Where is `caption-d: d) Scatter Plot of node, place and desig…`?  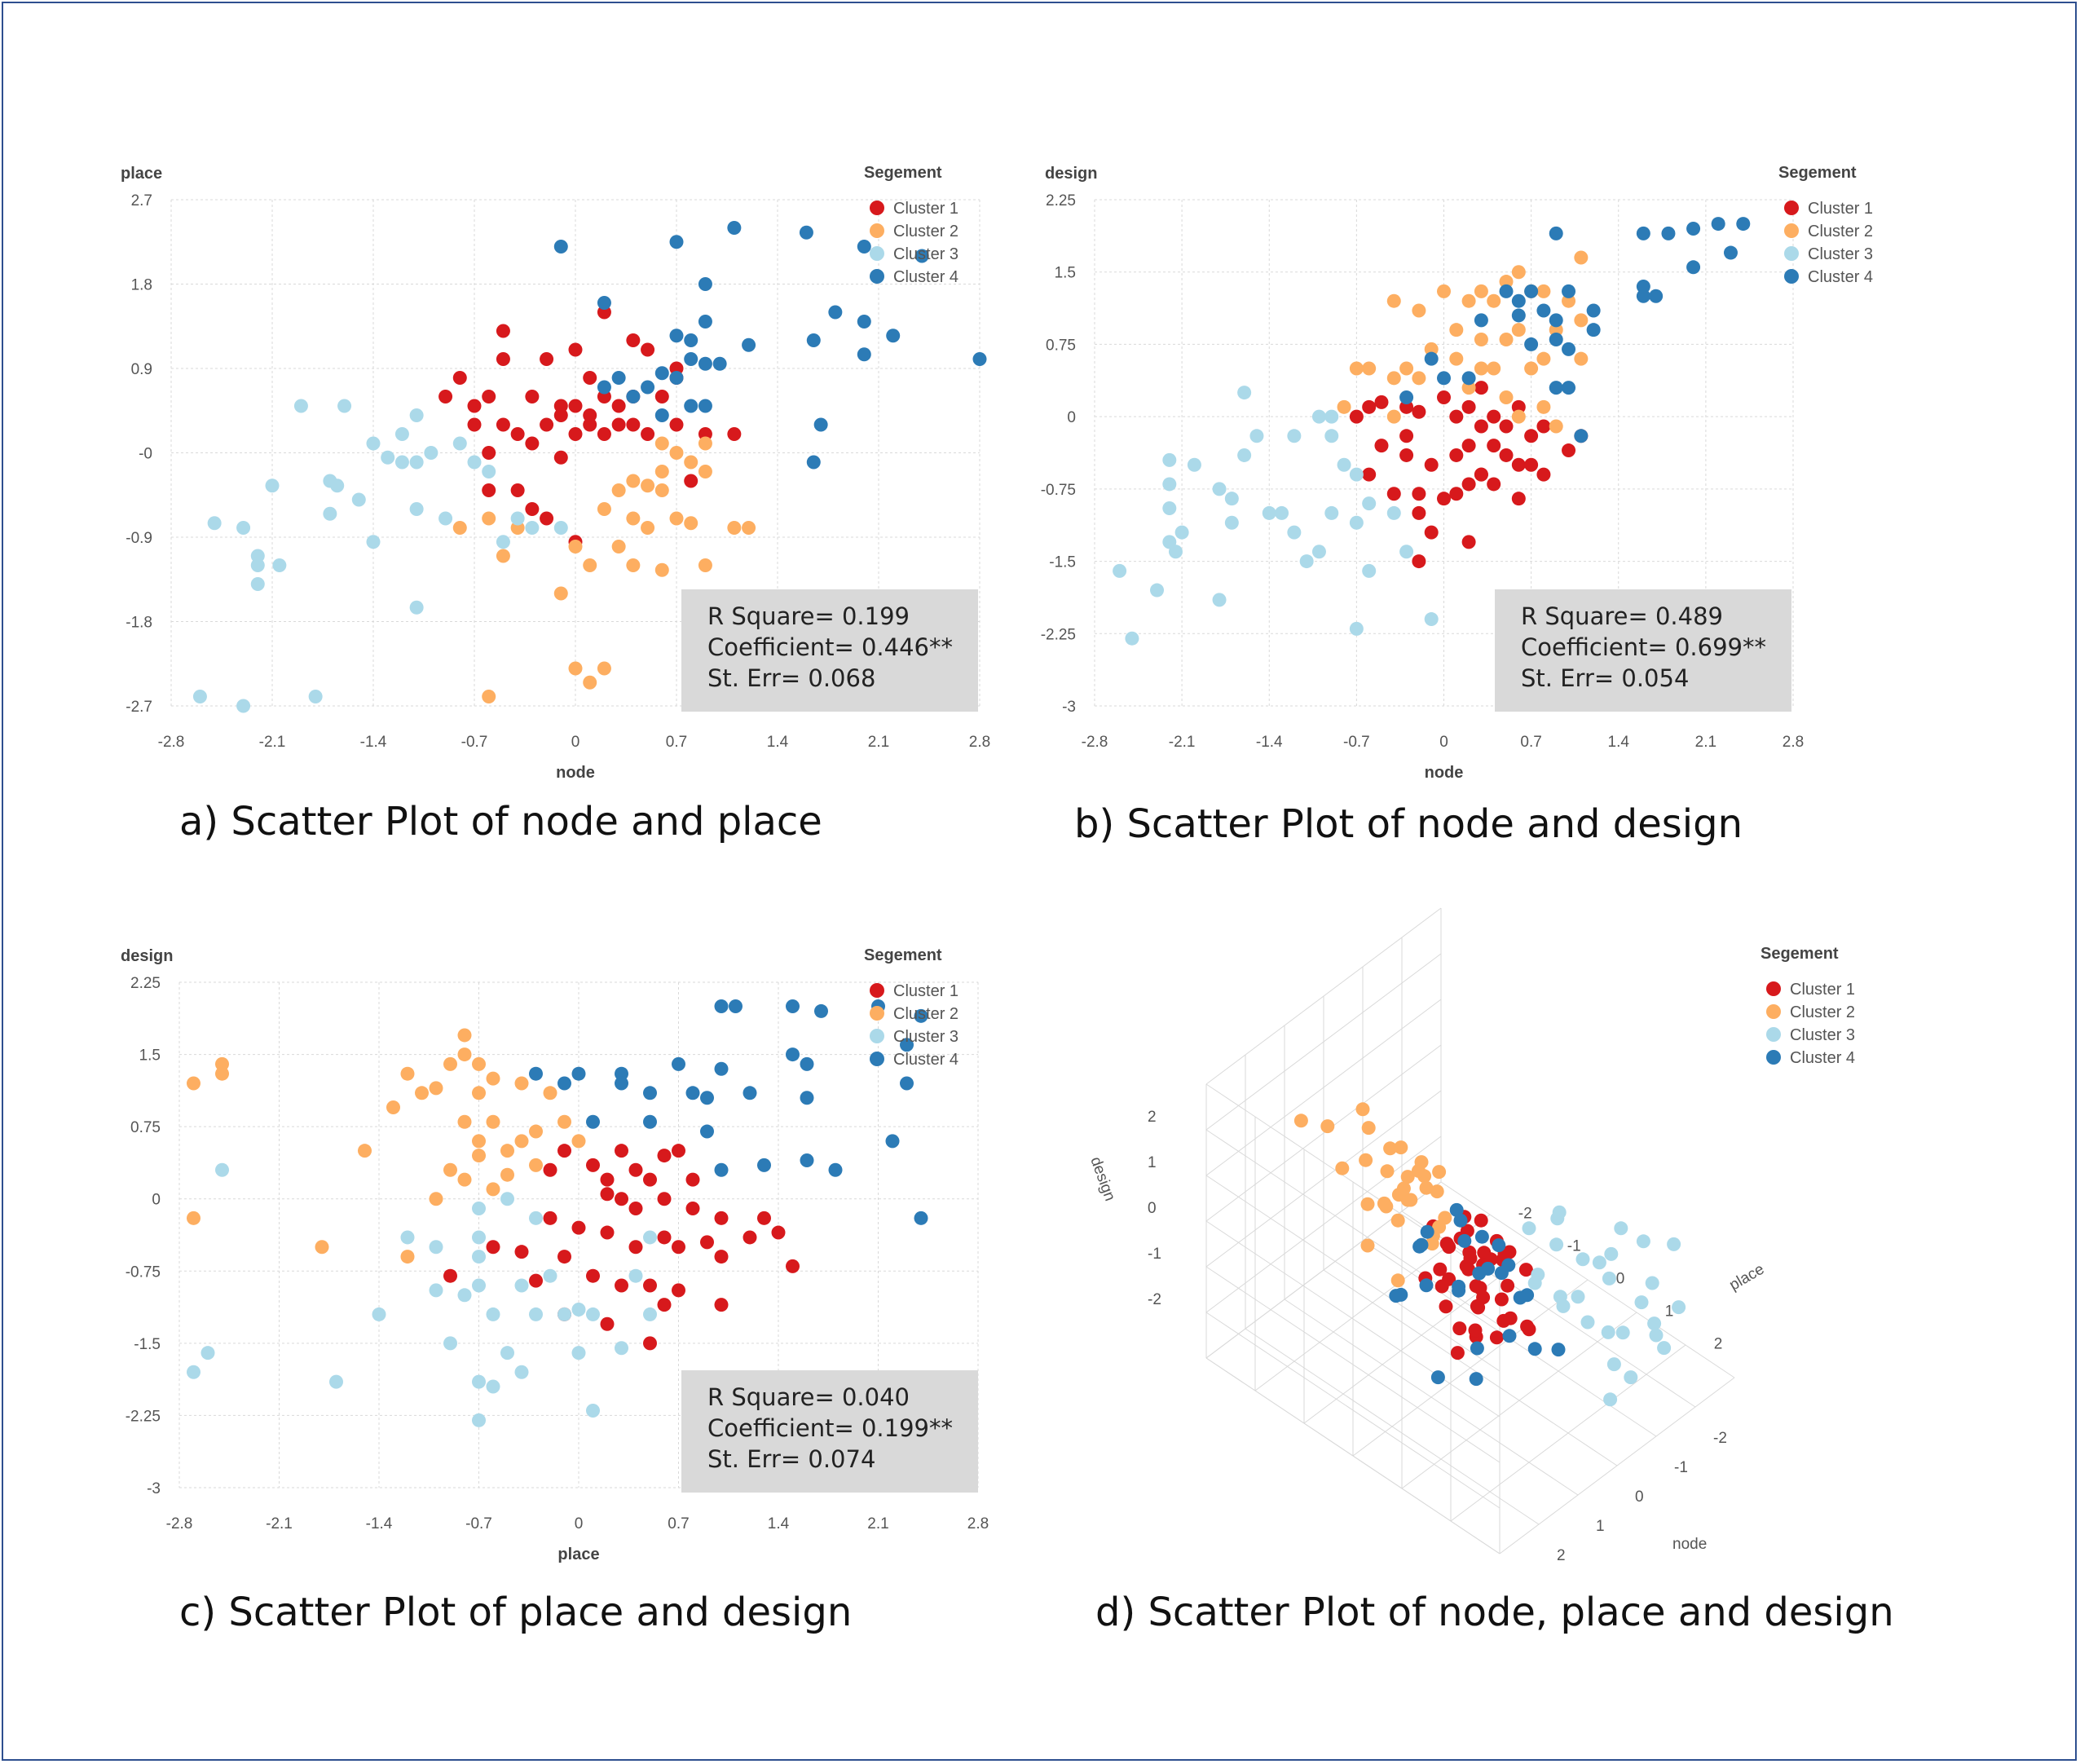
caption-d: d) Scatter Plot of node, place and desig… is located at coordinates (1494, 1612).